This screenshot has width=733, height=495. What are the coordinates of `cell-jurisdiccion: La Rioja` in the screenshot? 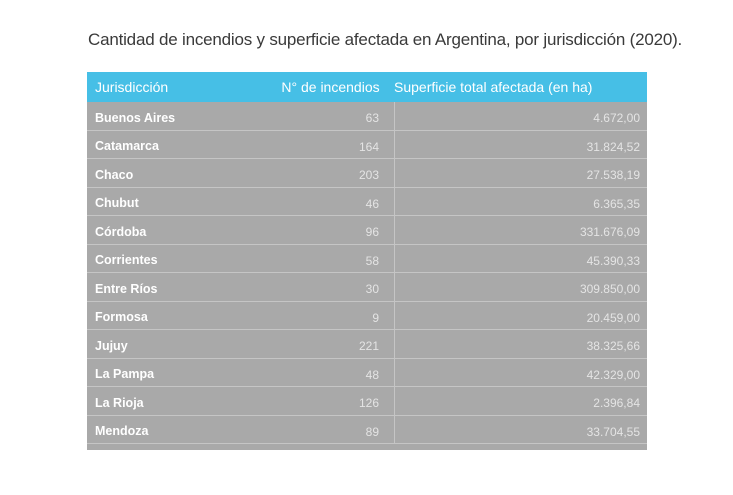 It's located at (119, 402).